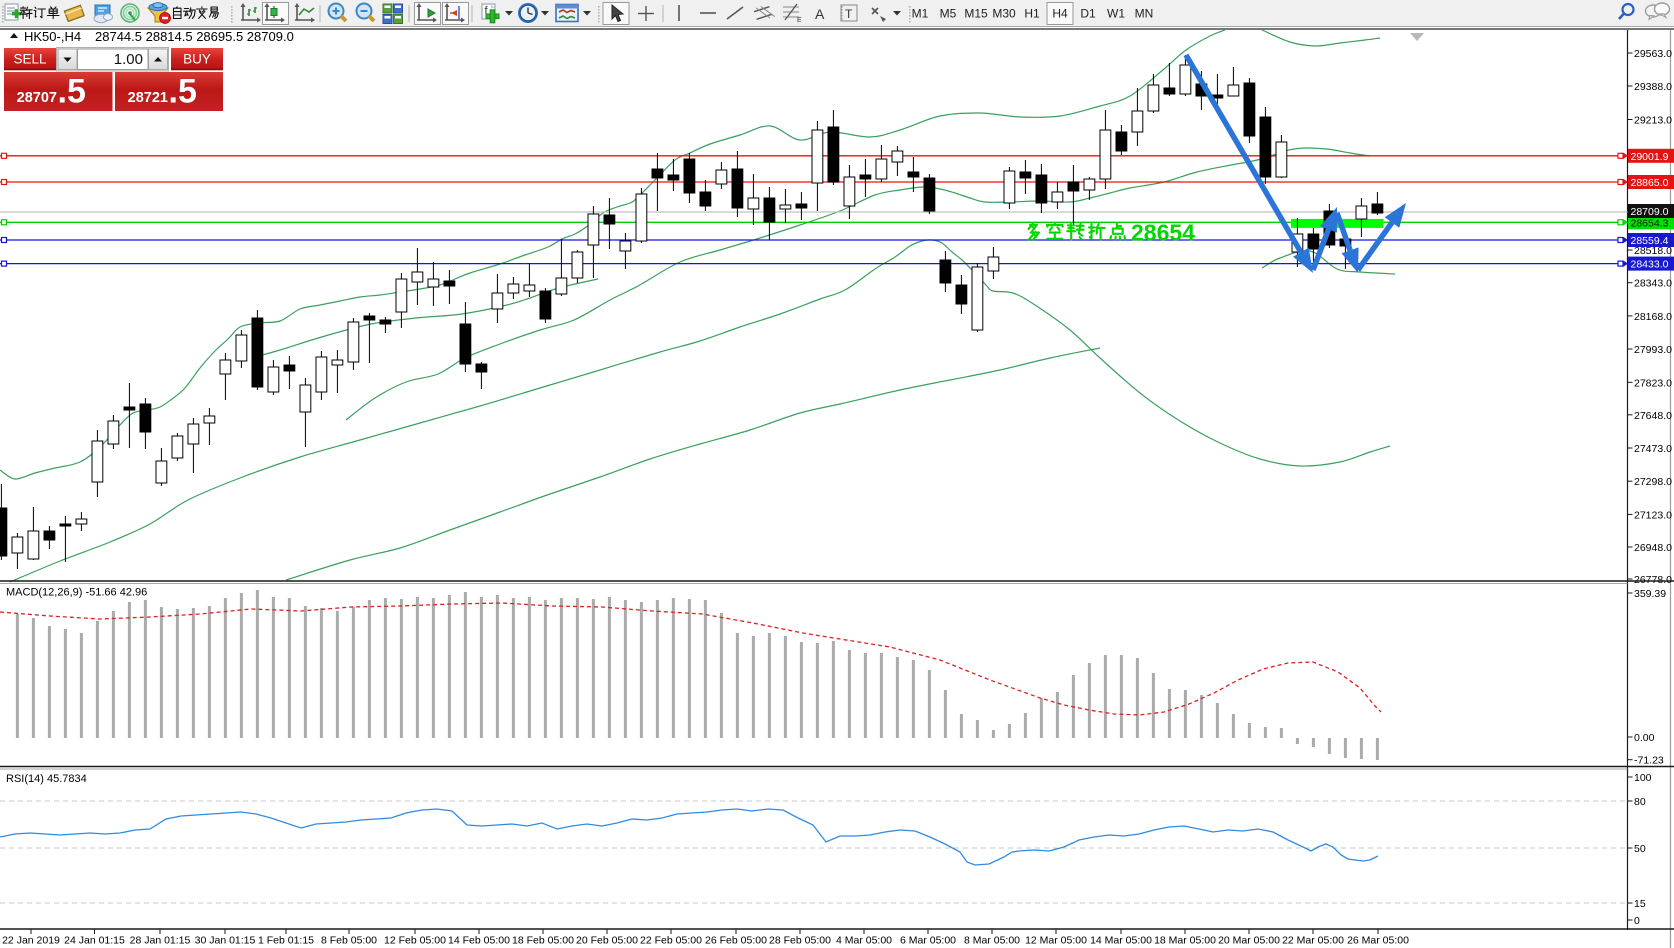 The height and width of the screenshot is (948, 1674). I want to click on svg-text: 27473.0, so click(1653, 449).